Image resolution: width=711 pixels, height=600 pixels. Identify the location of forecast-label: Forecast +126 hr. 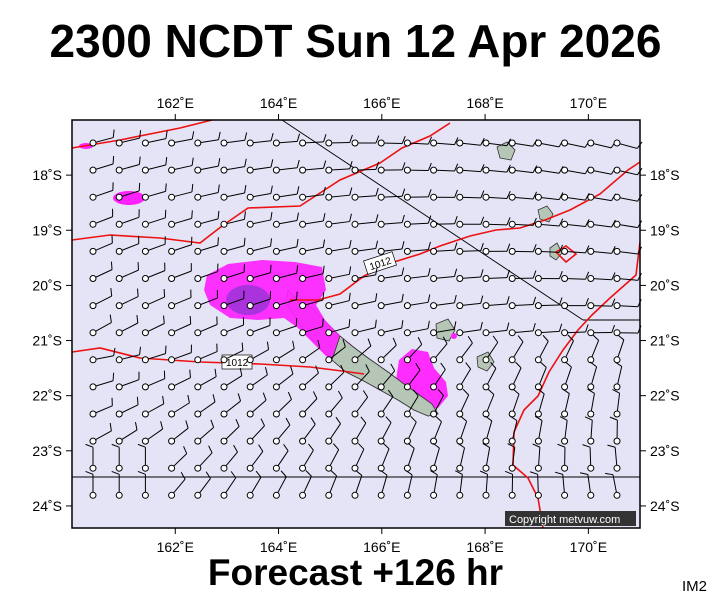
(355, 572).